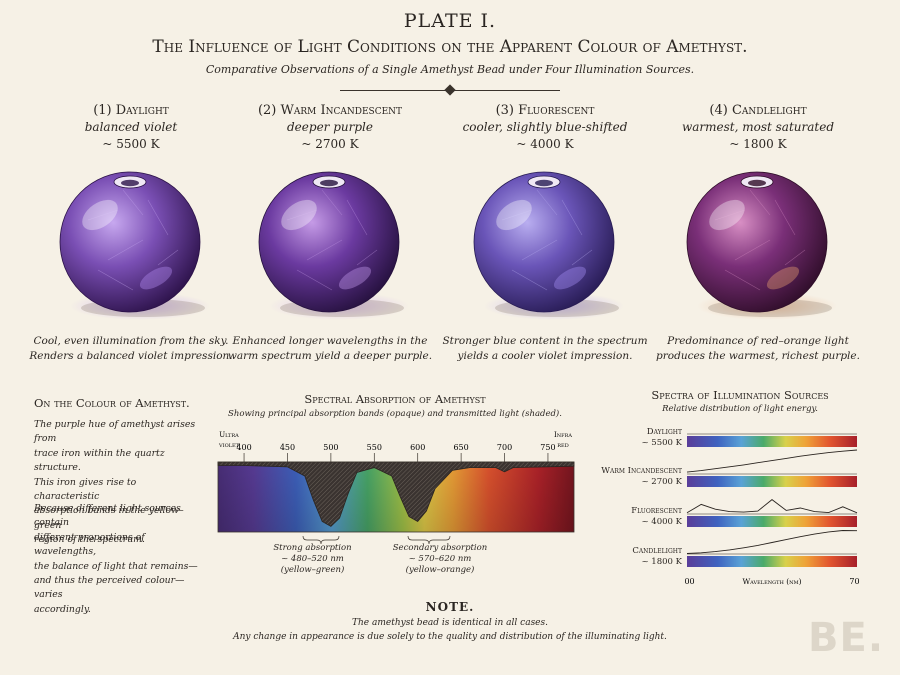 This screenshot has width=900, height=675. What do you see at coordinates (440, 548) in the screenshot?
I see `annotation-line: Secondary absorption` at bounding box center [440, 548].